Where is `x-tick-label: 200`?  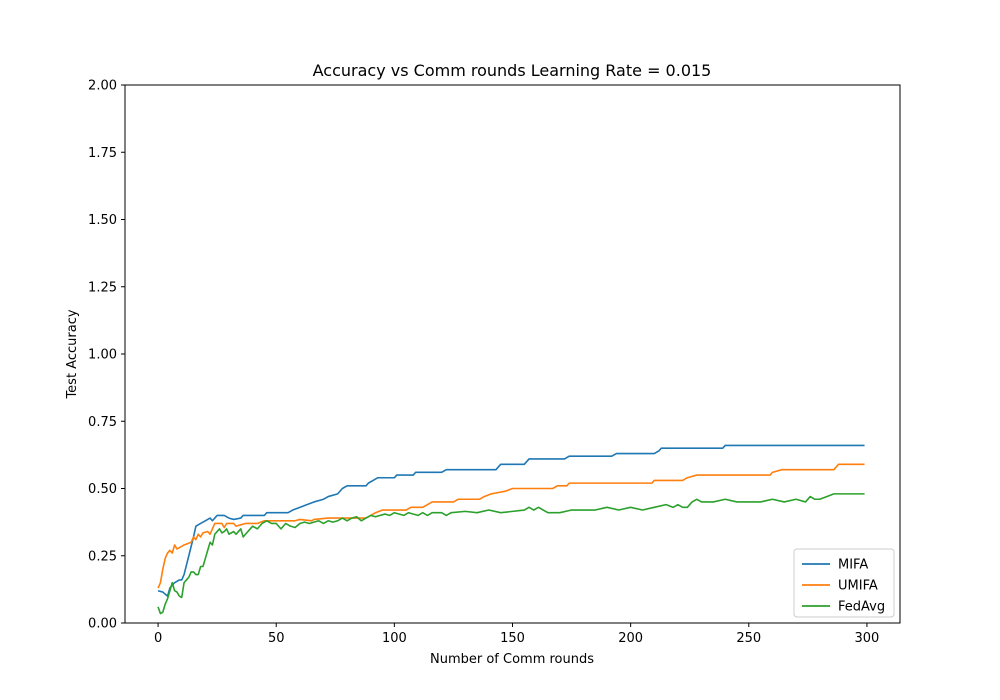 x-tick-label: 200 is located at coordinates (630, 638).